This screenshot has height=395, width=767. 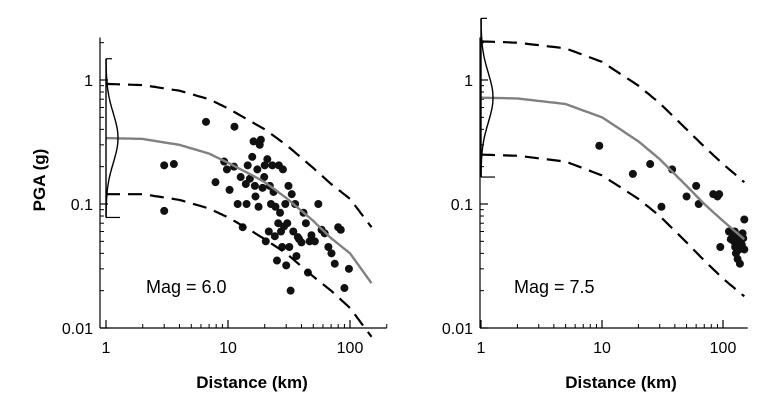 What do you see at coordinates (554, 287) in the screenshot?
I see `magnitude-label: Mag = 7.5` at bounding box center [554, 287].